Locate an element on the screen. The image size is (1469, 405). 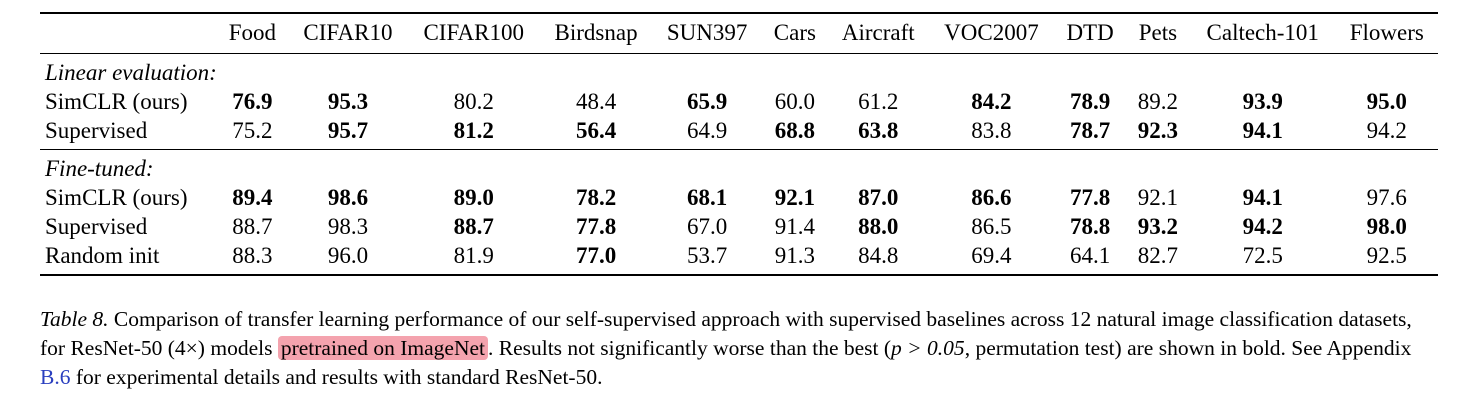
score-cell: 84.2 is located at coordinates (991, 101).